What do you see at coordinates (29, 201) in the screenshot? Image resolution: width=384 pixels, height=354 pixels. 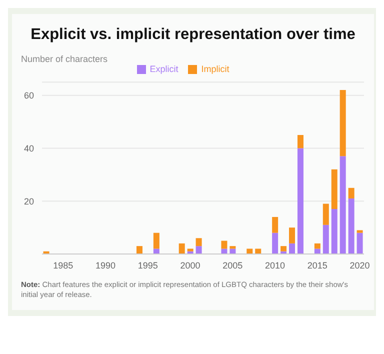 I see `y-tick-label: 20` at bounding box center [29, 201].